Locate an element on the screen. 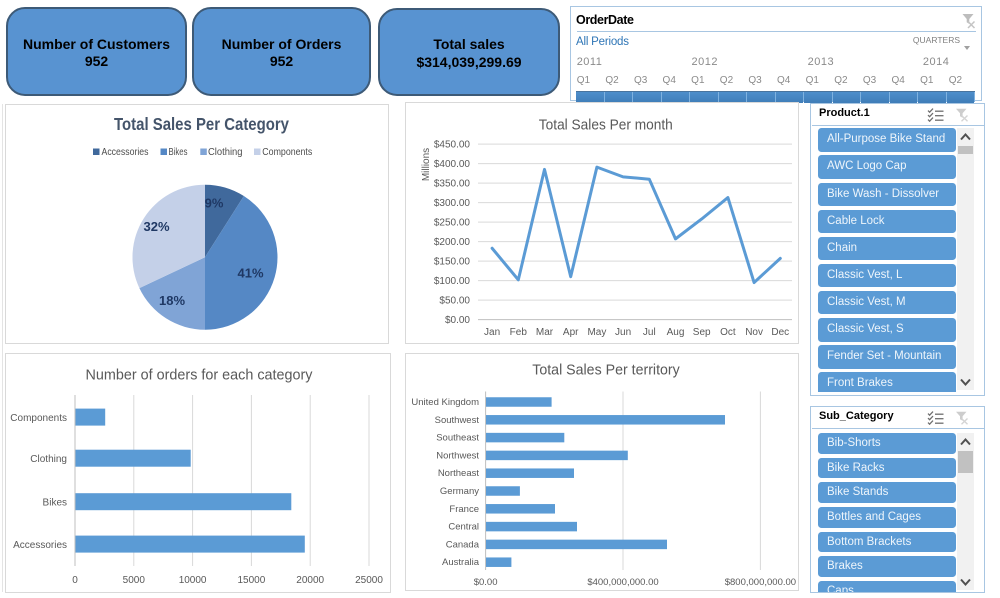 This screenshot has width=1000, height=598. svg-text: 20000 is located at coordinates (310, 580).